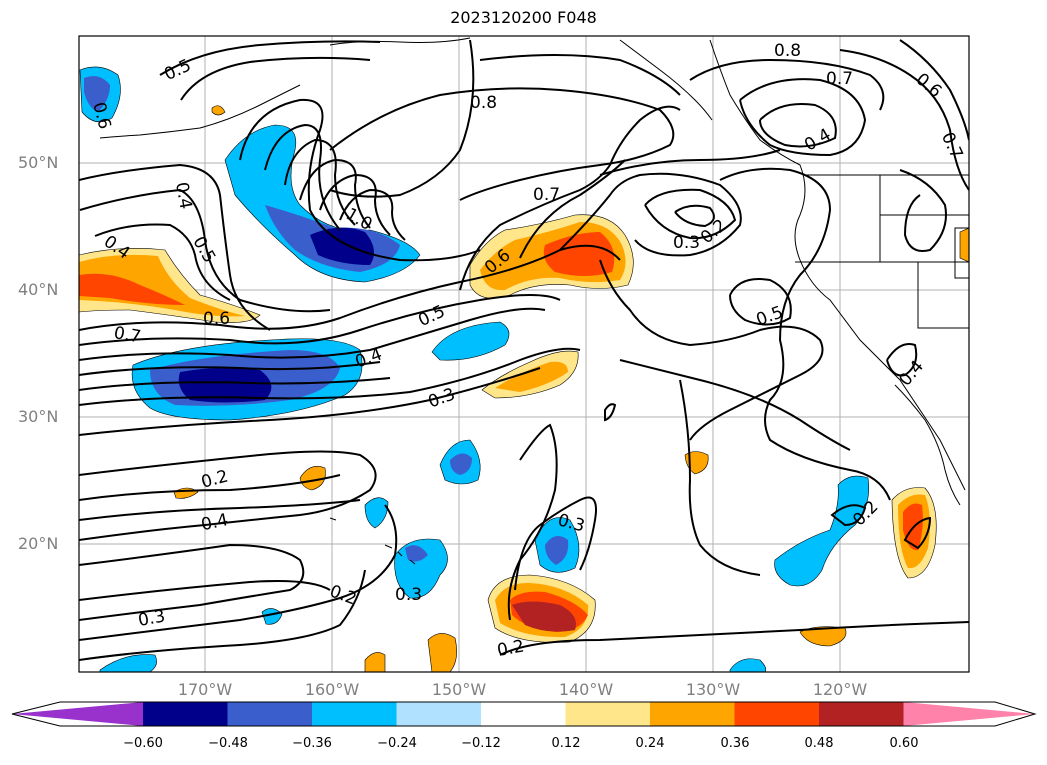  What do you see at coordinates (183, 196) in the screenshot?
I see `contour-label: 0.4` at bounding box center [183, 196].